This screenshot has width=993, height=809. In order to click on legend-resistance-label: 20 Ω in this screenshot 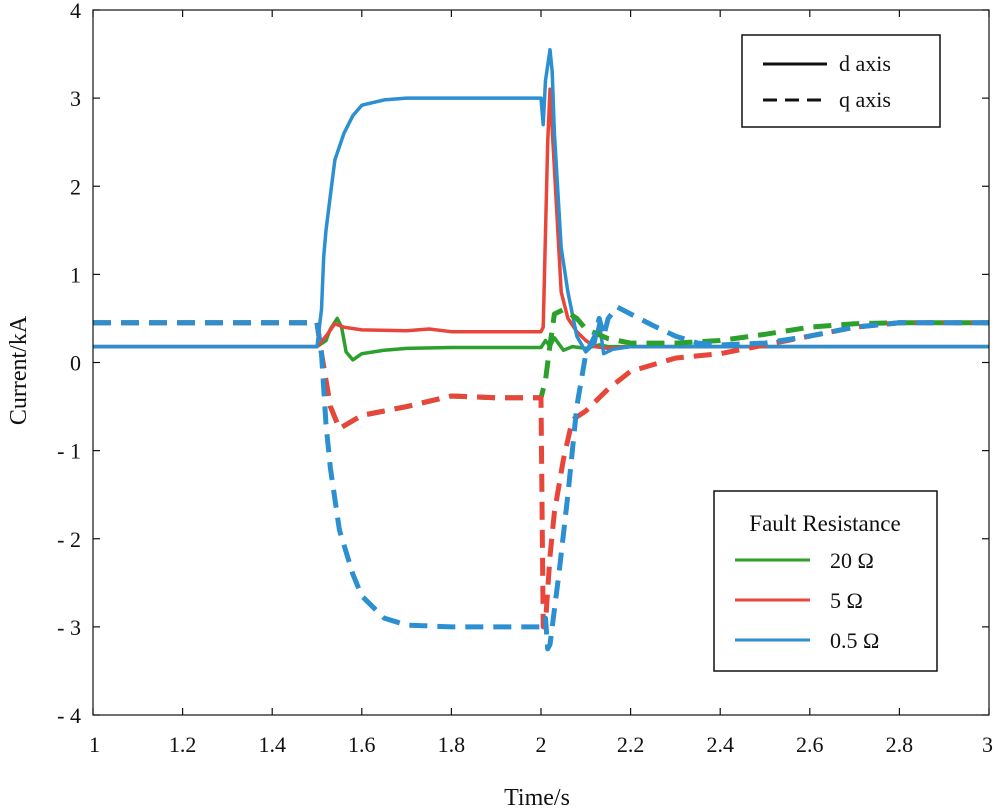, I will do `click(852, 560)`.